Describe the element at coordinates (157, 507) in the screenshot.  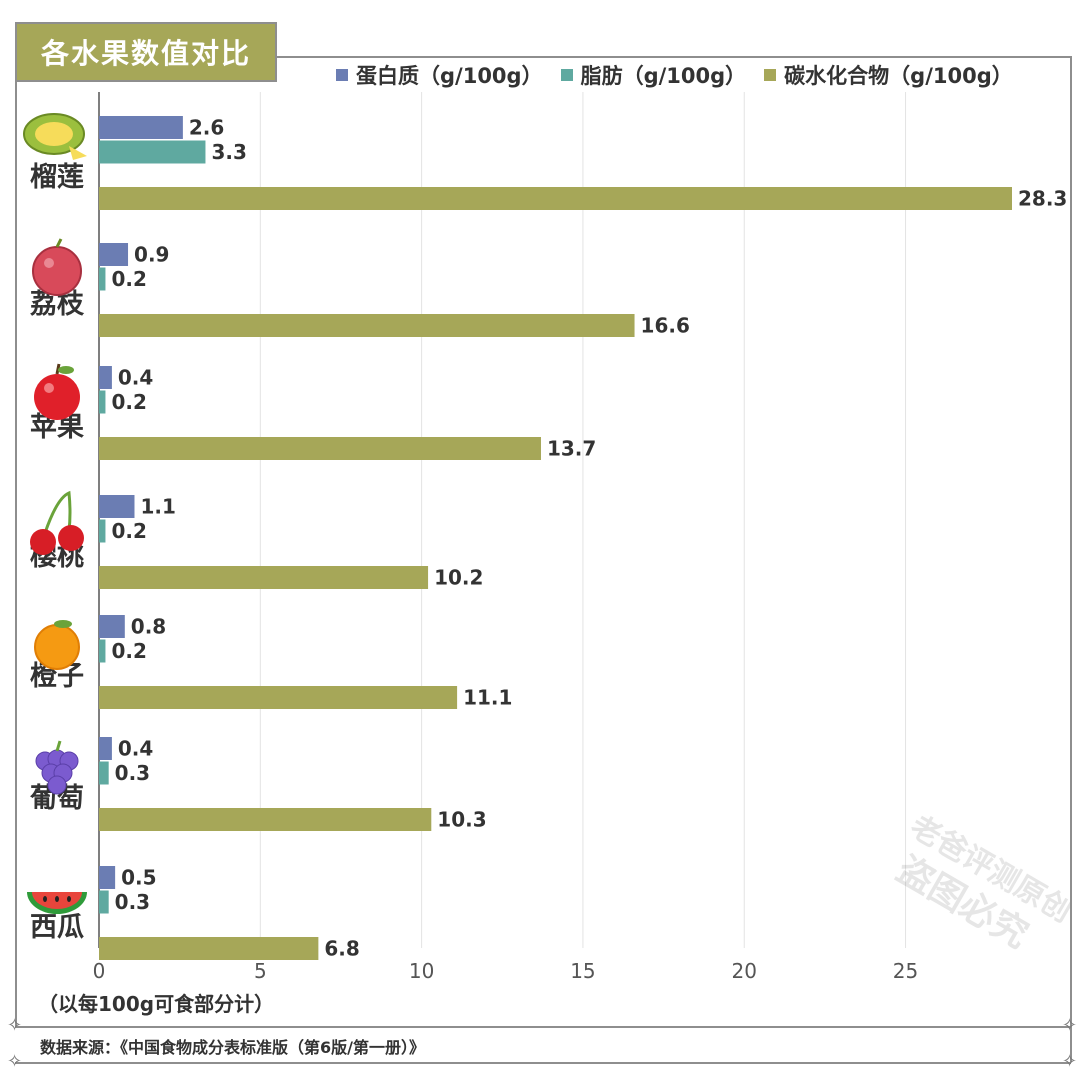
I see `data-label: 1.1` at that location.